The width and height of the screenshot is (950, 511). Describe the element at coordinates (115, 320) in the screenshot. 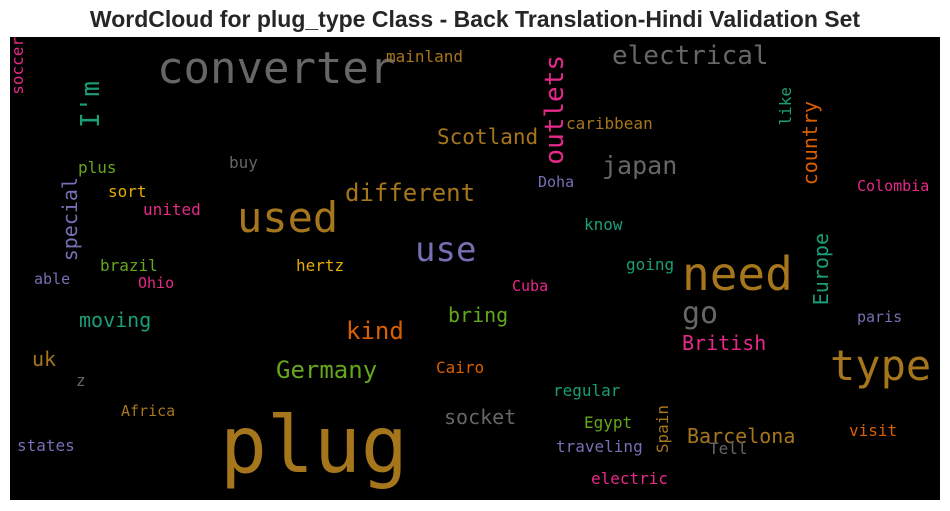

I see `cloud-word: moving` at that location.